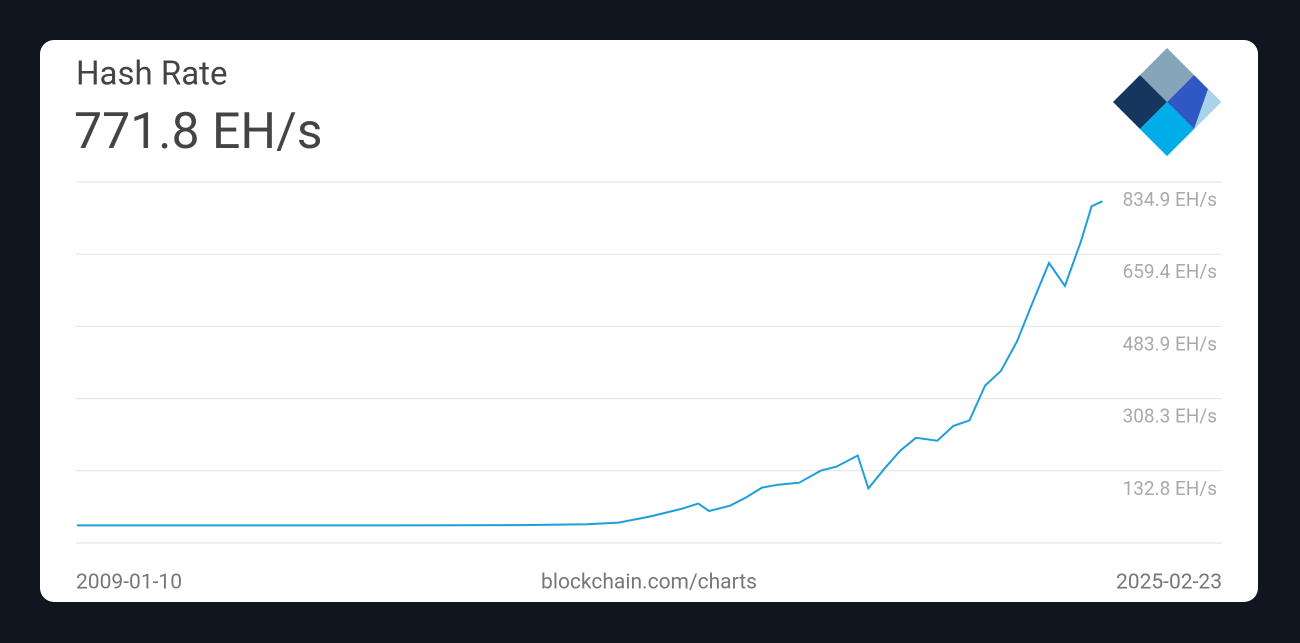 The width and height of the screenshot is (1300, 643). What do you see at coordinates (1167, 102) in the screenshot?
I see `logo` at bounding box center [1167, 102].